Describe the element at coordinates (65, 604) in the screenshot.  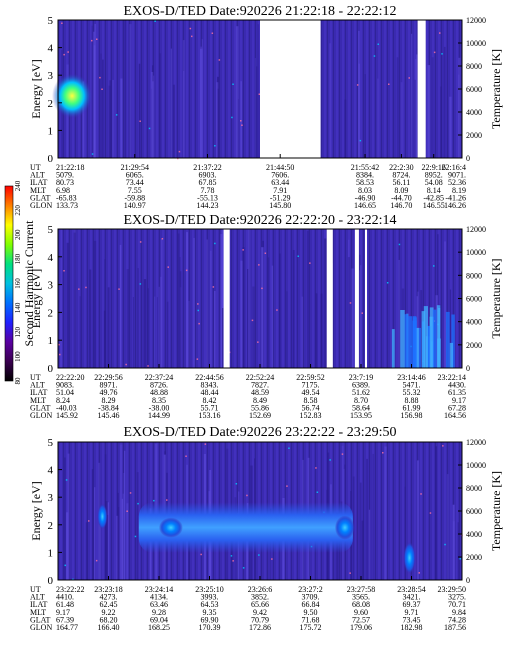
I see `orbit-table-cell: 61.48` at that location.